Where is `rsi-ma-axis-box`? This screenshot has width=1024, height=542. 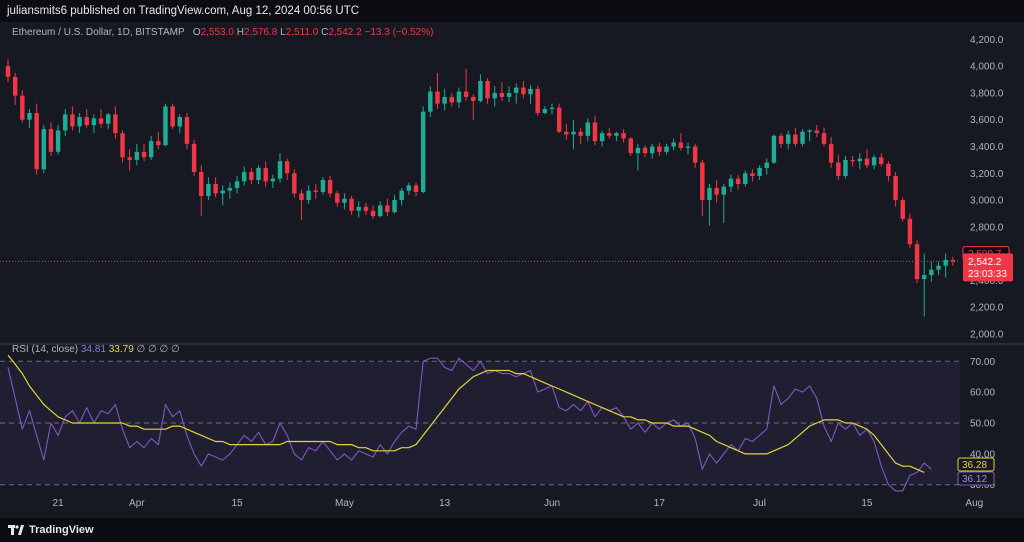 rsi-ma-axis-box is located at coordinates (976, 464).